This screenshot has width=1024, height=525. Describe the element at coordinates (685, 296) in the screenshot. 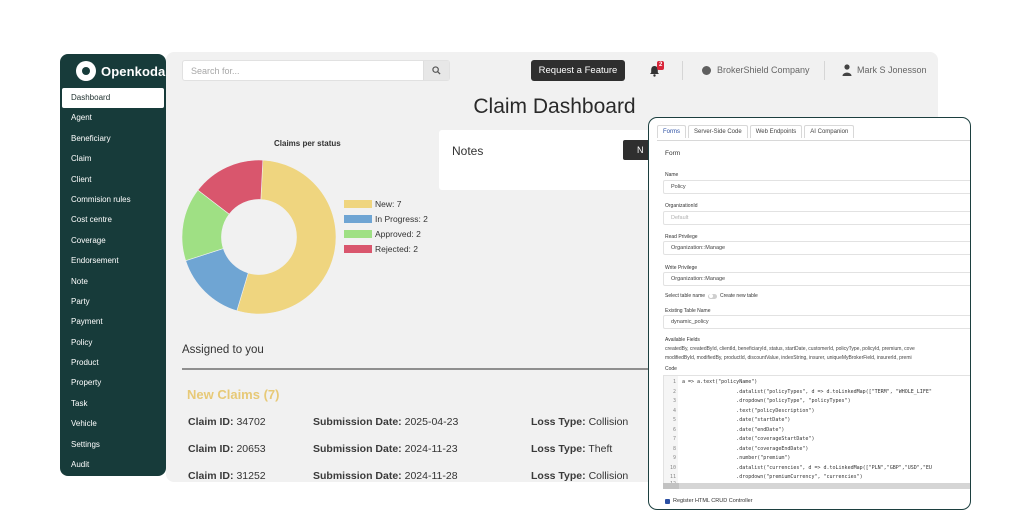

I see `select-table-label: Select table name` at that location.